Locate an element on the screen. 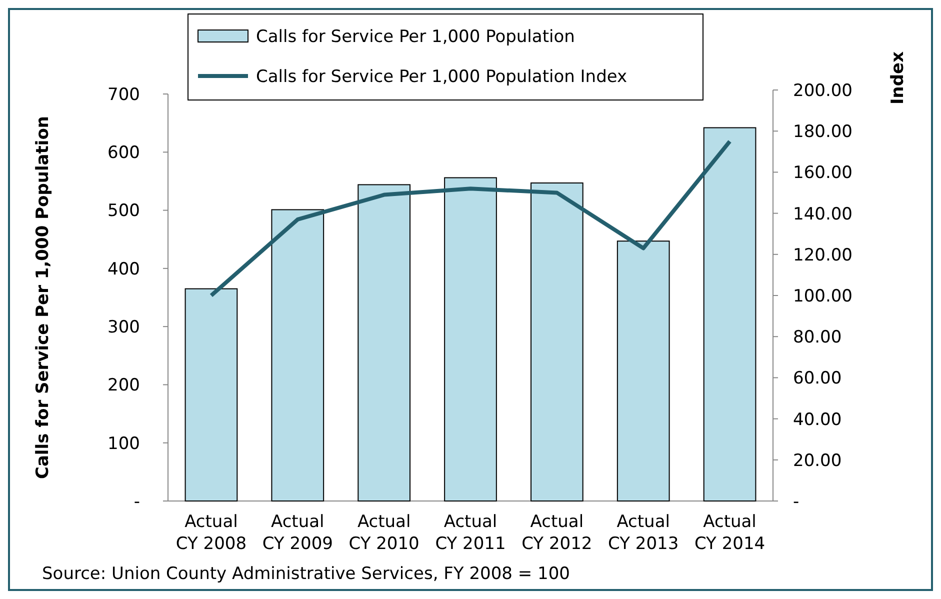 Image resolution: width=941 pixels, height=599 pixels. y2-tick-label: 80.00 is located at coordinates (817, 338).